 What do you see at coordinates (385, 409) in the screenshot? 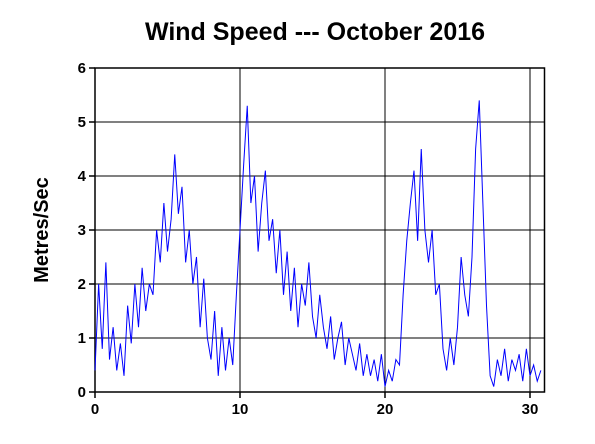
I see `x-tick-label: 20` at bounding box center [385, 409].